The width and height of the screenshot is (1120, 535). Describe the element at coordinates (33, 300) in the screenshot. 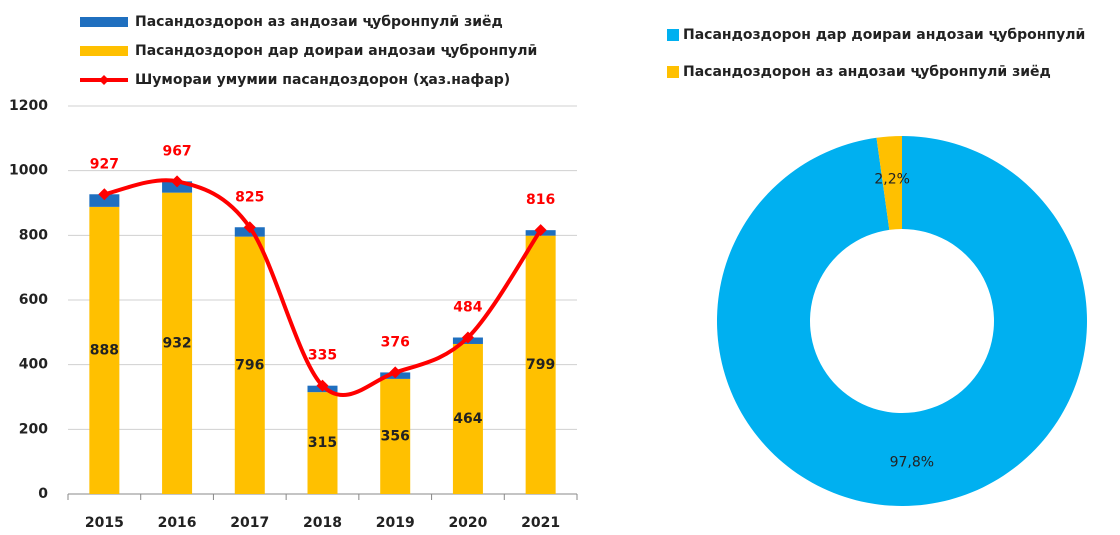

I see `y-tick-label: 600` at that location.